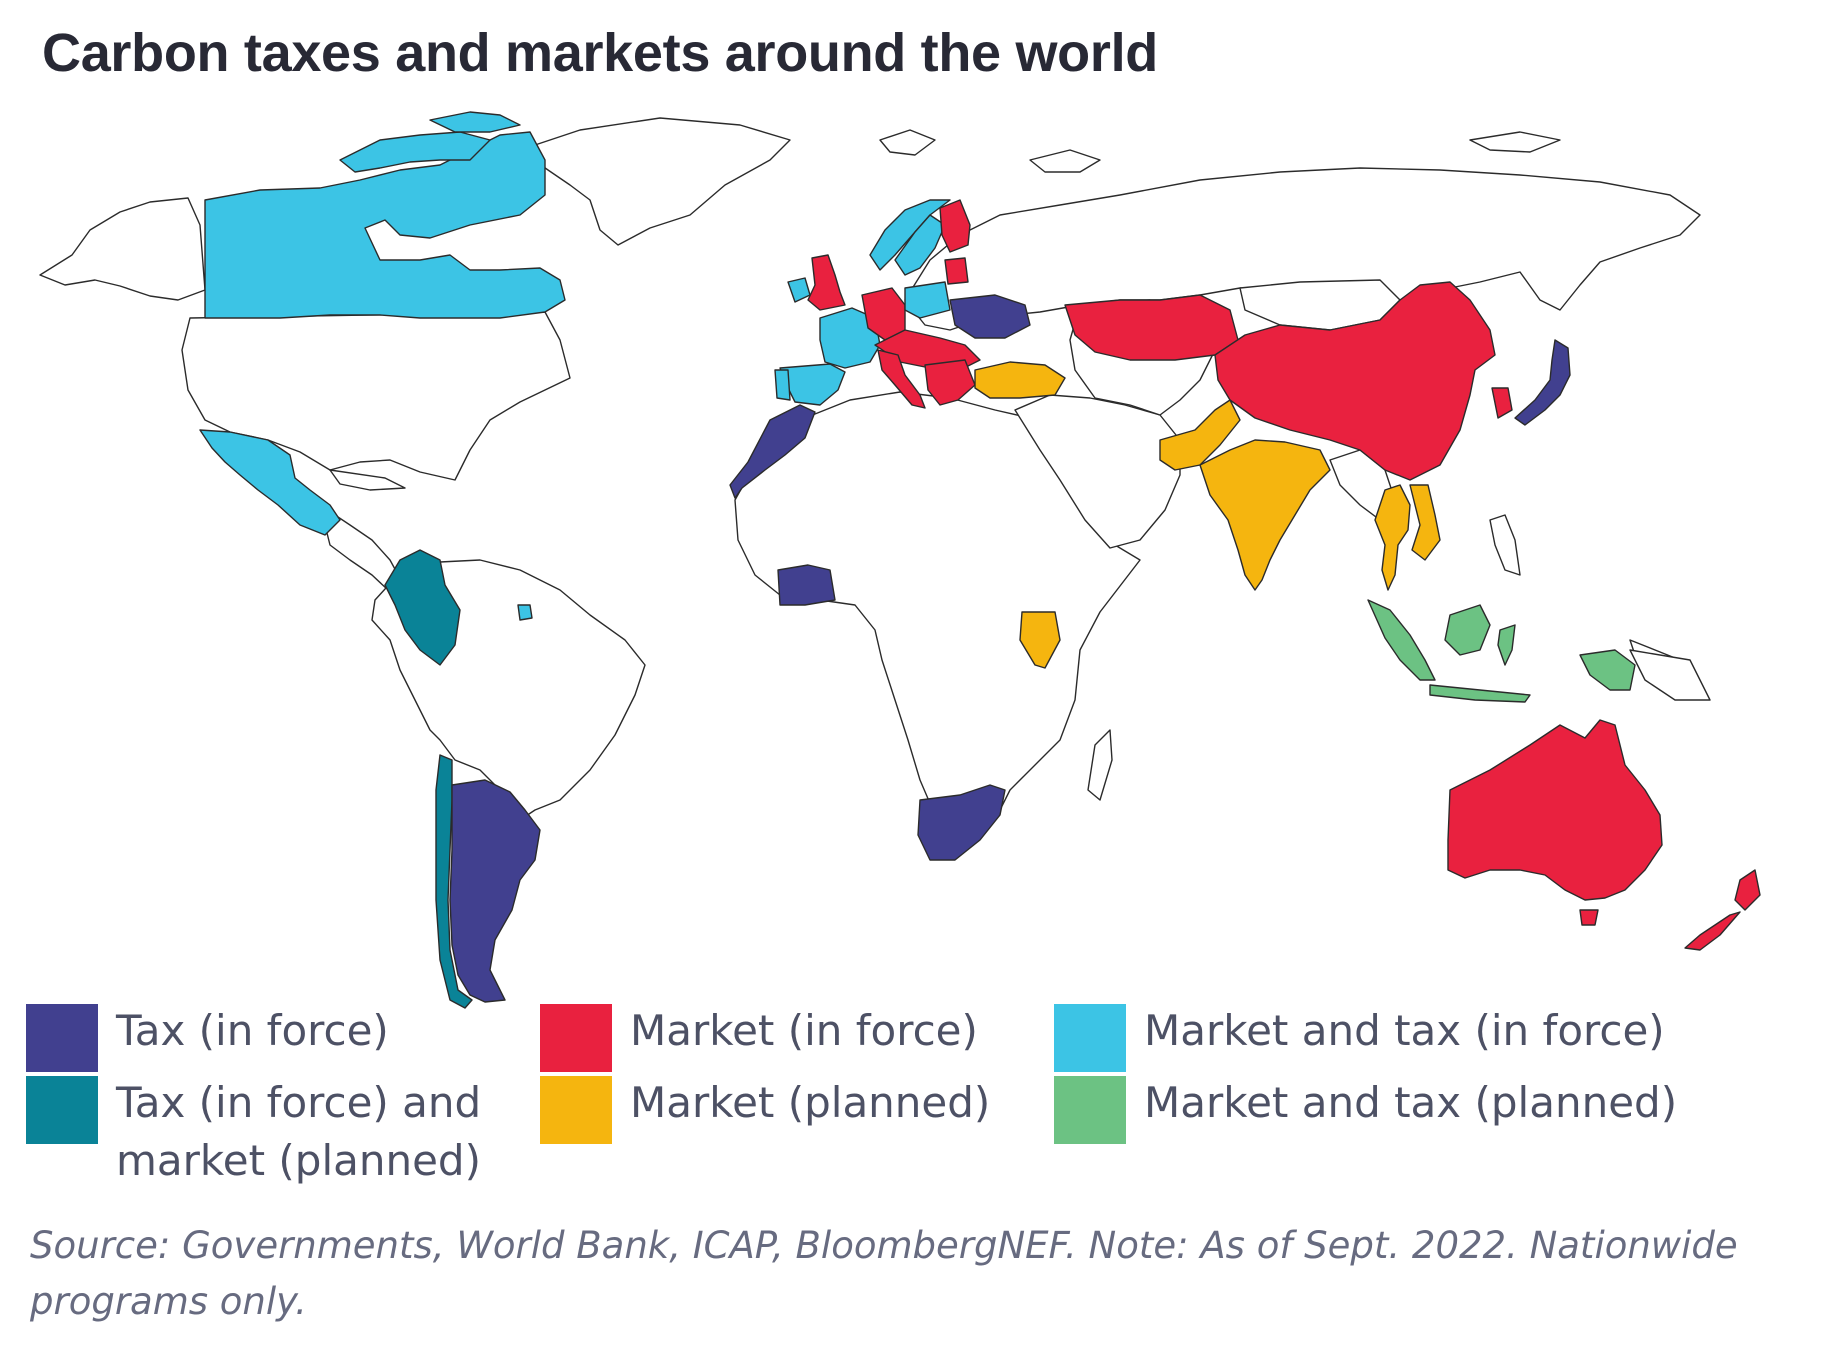 This screenshot has height=1355, width=1844. What do you see at coordinates (920, 245) in the screenshot?
I see `country-sweden` at bounding box center [920, 245].